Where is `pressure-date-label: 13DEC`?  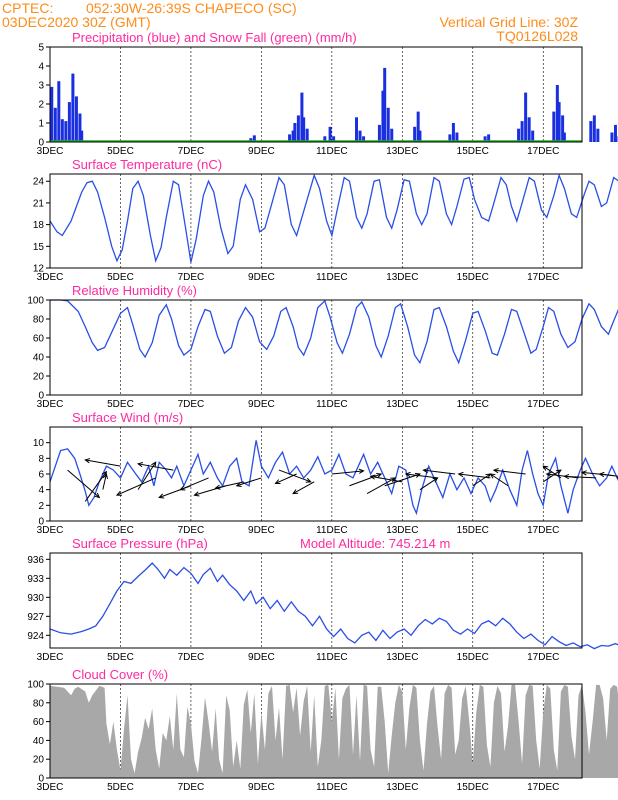 pressure-date-label: 13DEC is located at coordinates (402, 657).